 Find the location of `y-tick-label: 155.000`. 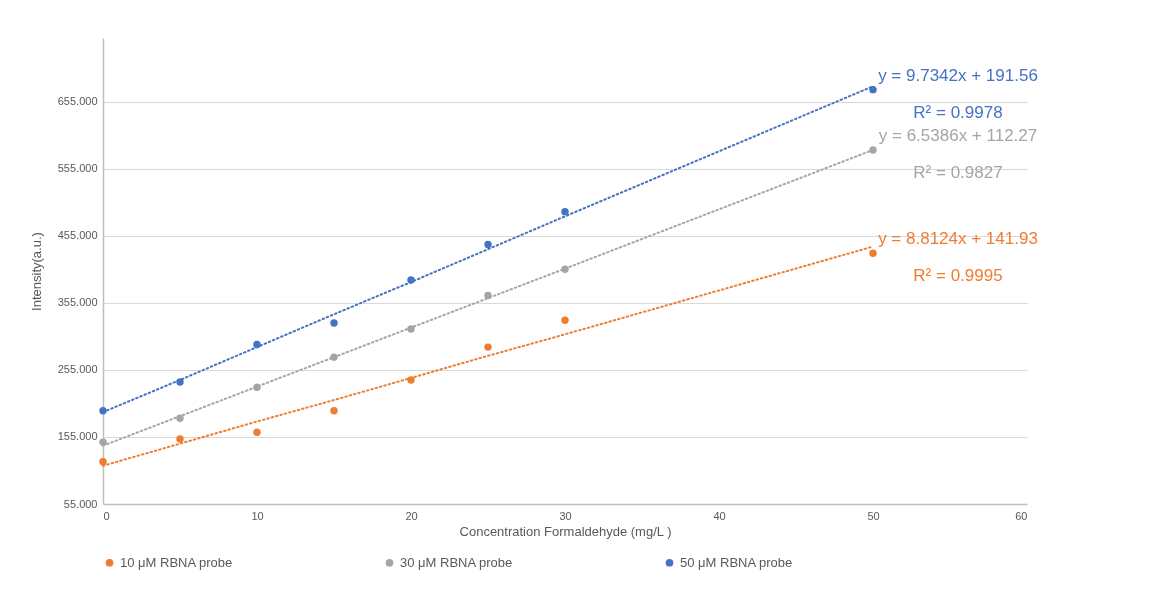

y-tick-label: 155.000 is located at coordinates (77, 436).